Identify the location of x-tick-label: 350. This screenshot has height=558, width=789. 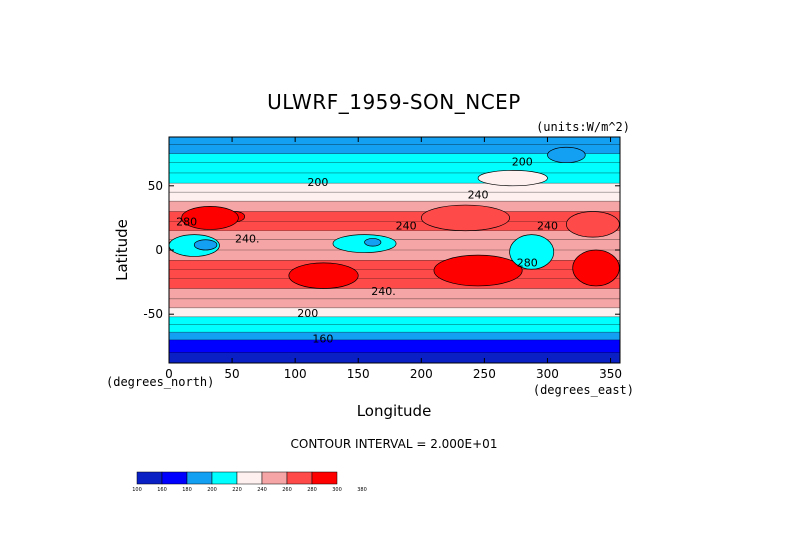
(610, 374).